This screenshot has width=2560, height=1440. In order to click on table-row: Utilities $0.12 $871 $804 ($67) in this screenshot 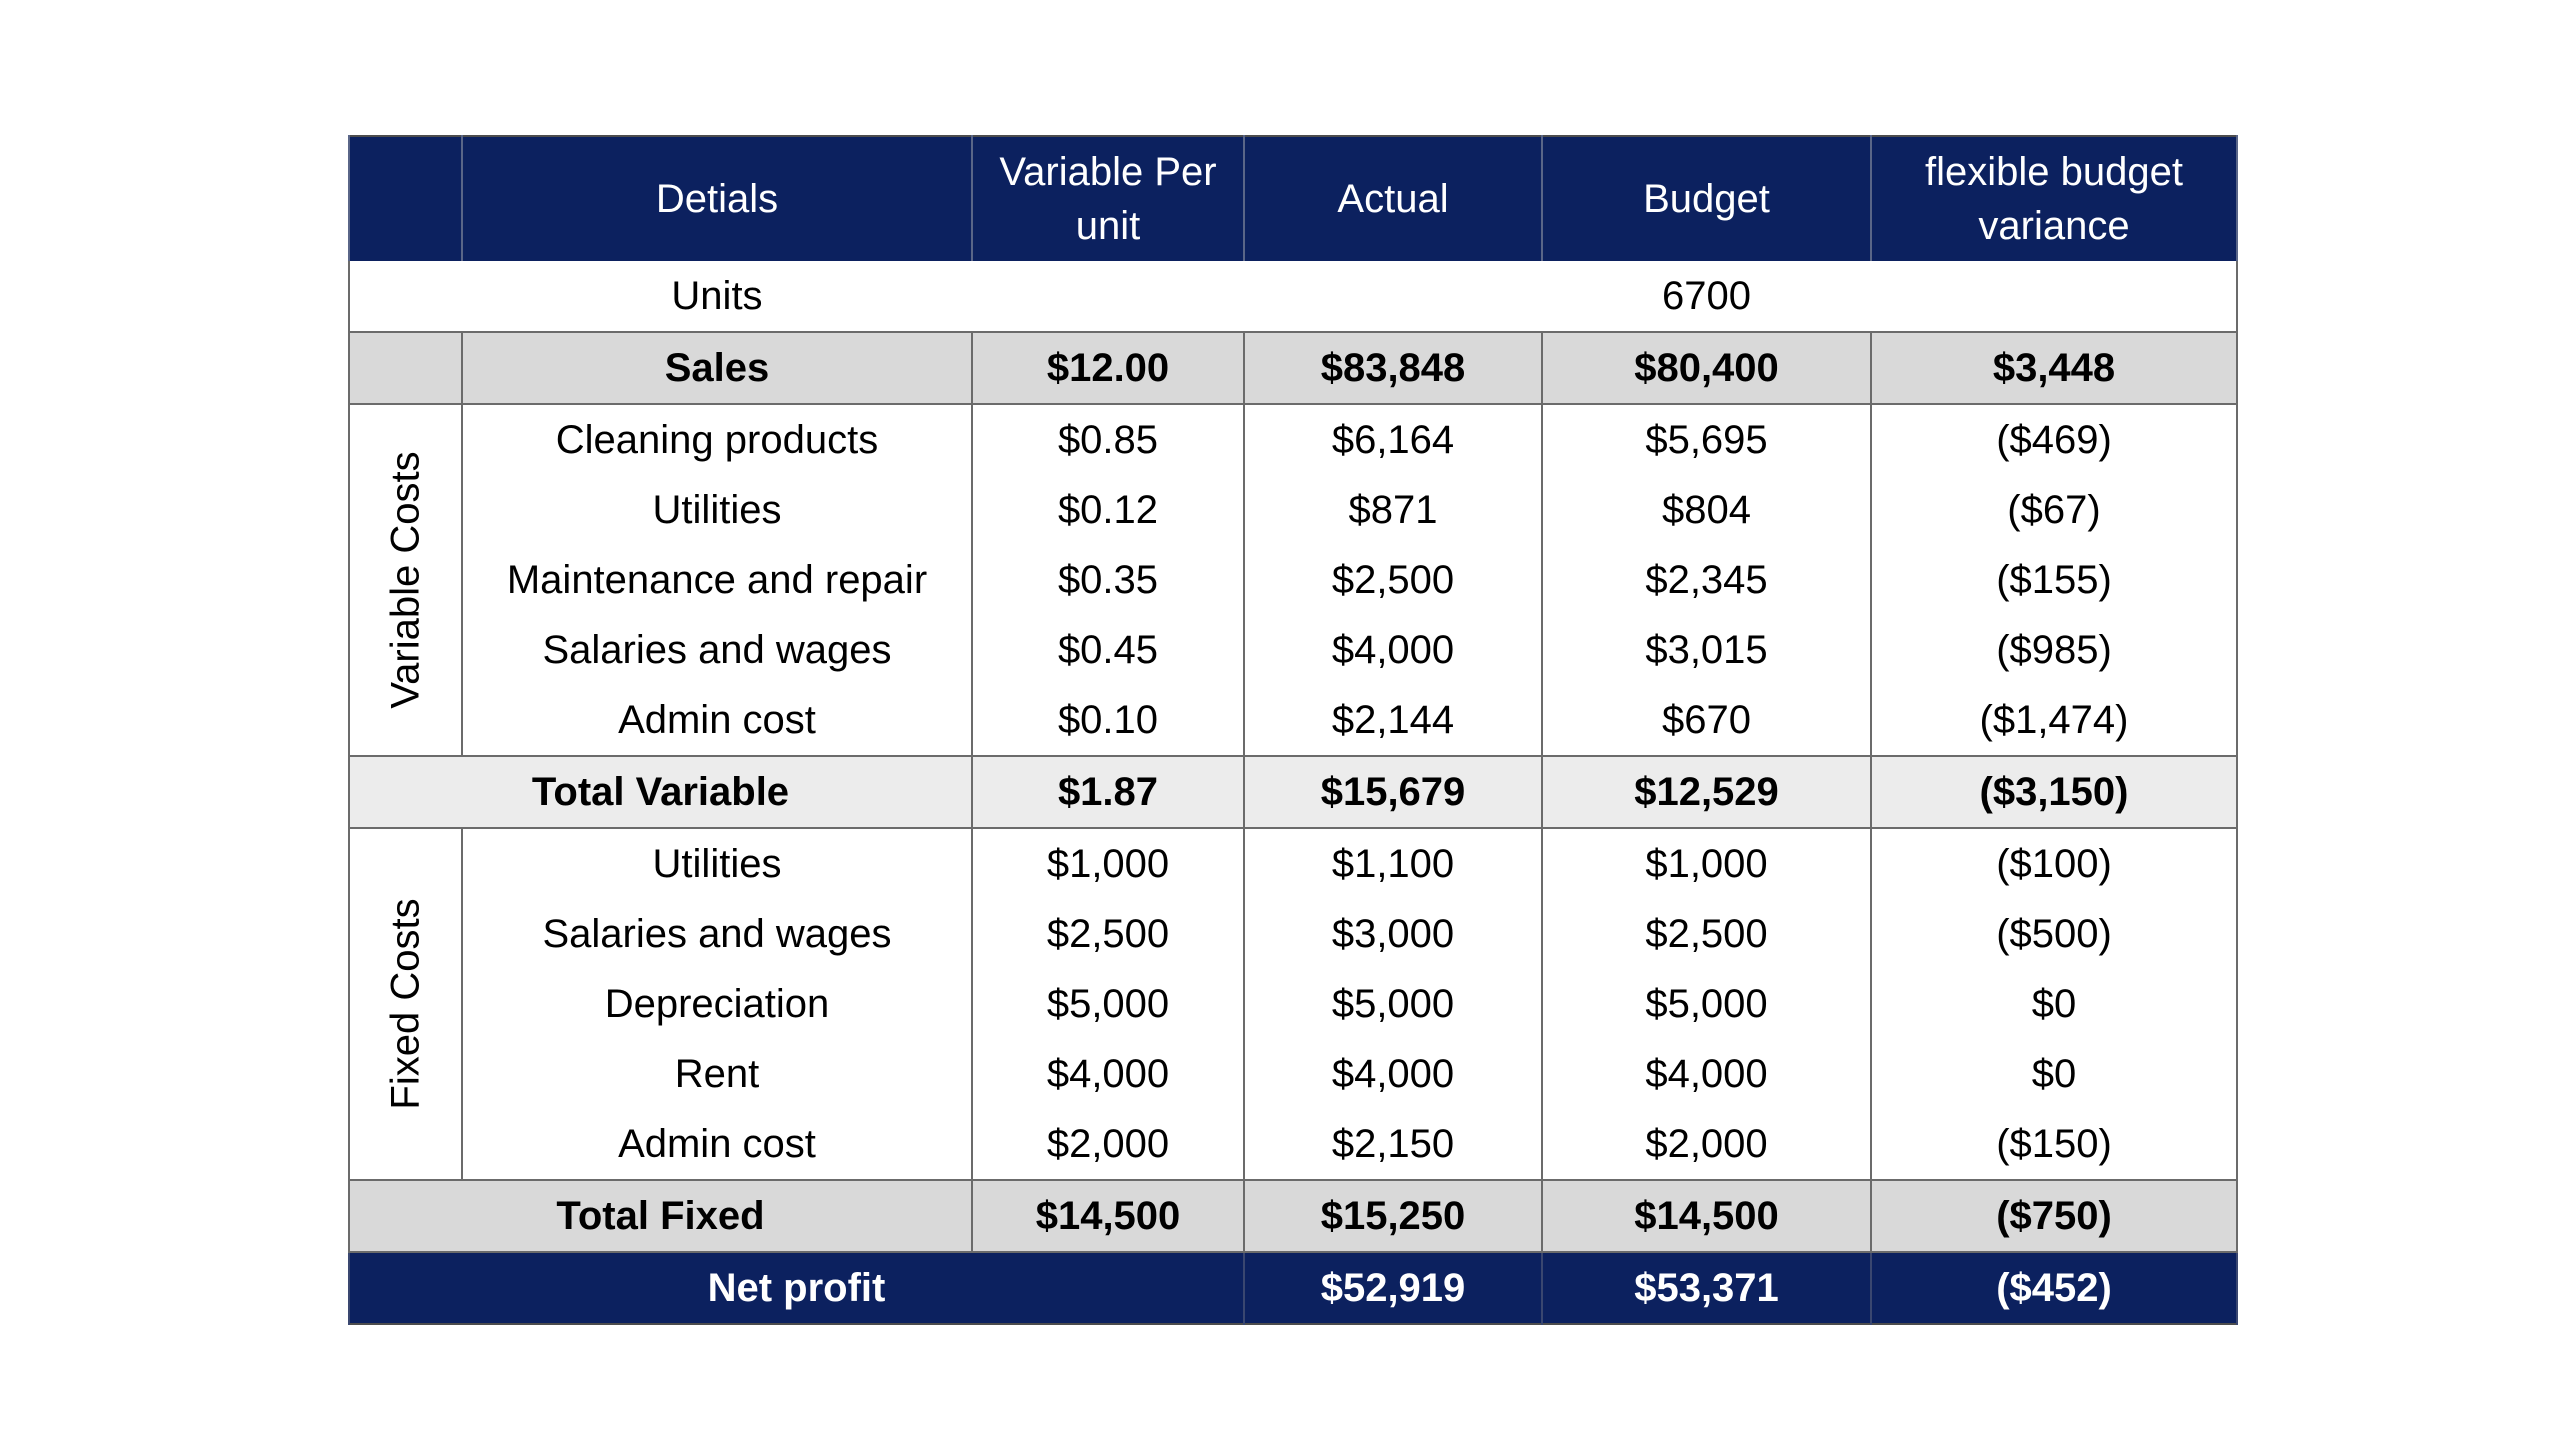, I will do `click(1293, 510)`.